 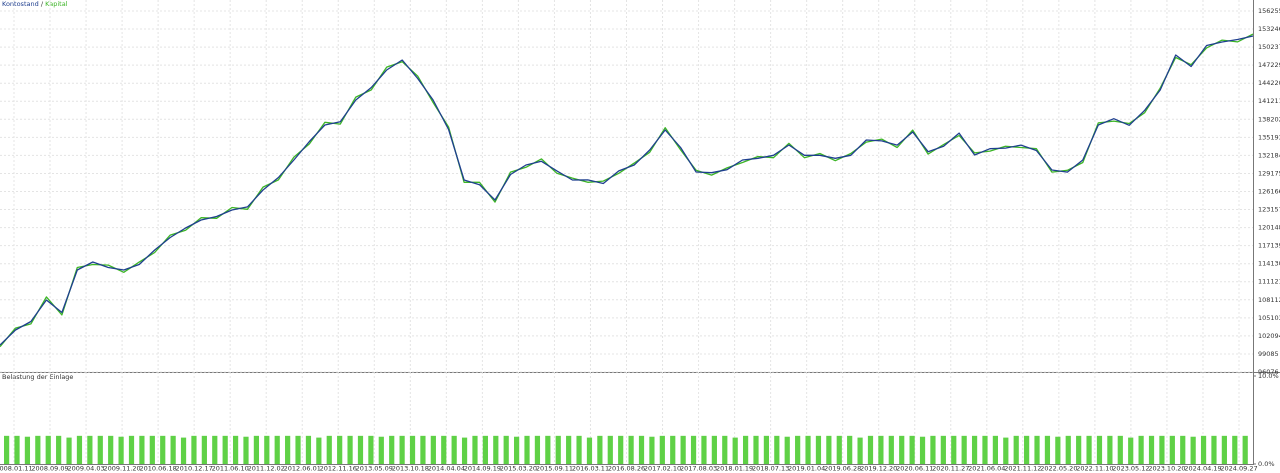 I want to click on x-tick-label: 2017.02.10, so click(x=662, y=469).